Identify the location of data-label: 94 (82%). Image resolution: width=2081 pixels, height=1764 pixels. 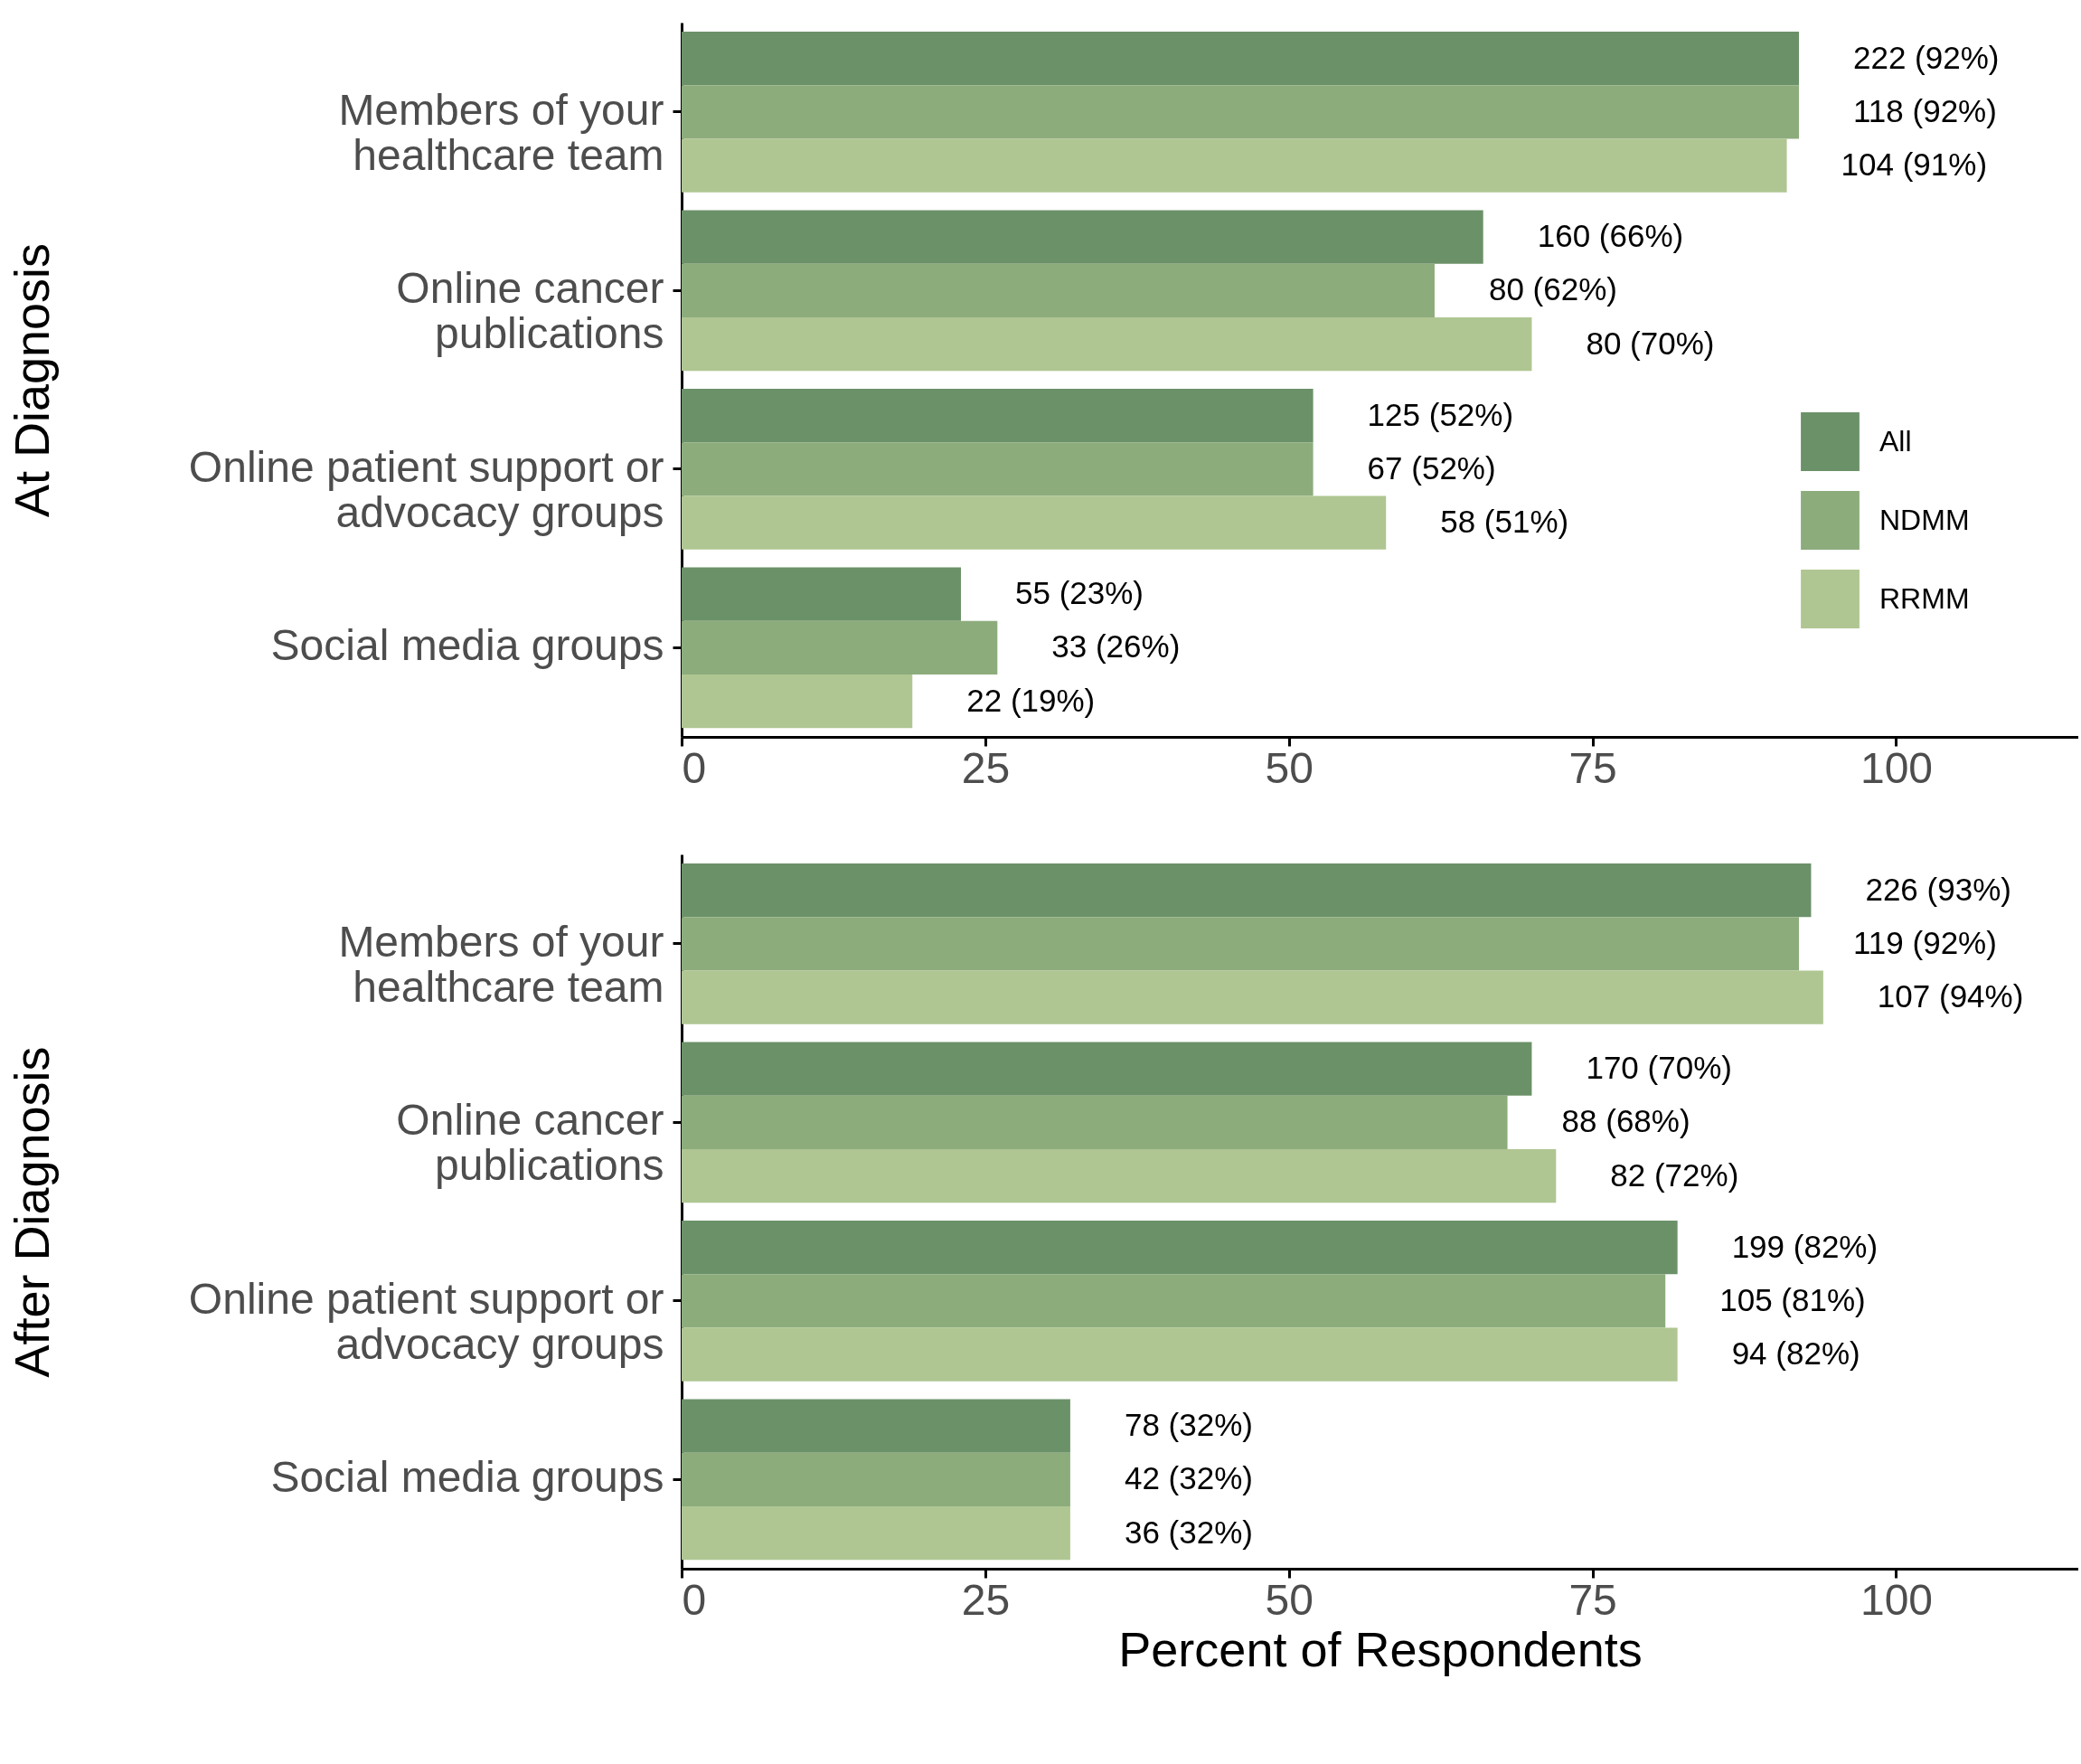
(1795, 1353).